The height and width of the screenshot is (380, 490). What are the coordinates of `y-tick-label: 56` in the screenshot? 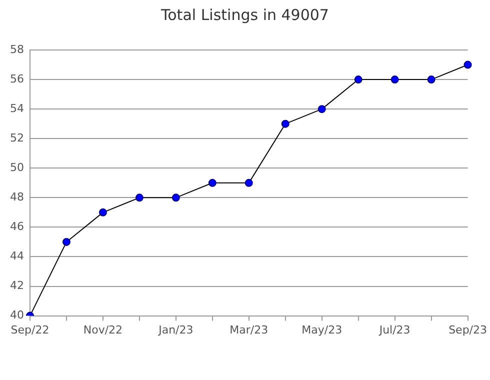 It's located at (17, 79).